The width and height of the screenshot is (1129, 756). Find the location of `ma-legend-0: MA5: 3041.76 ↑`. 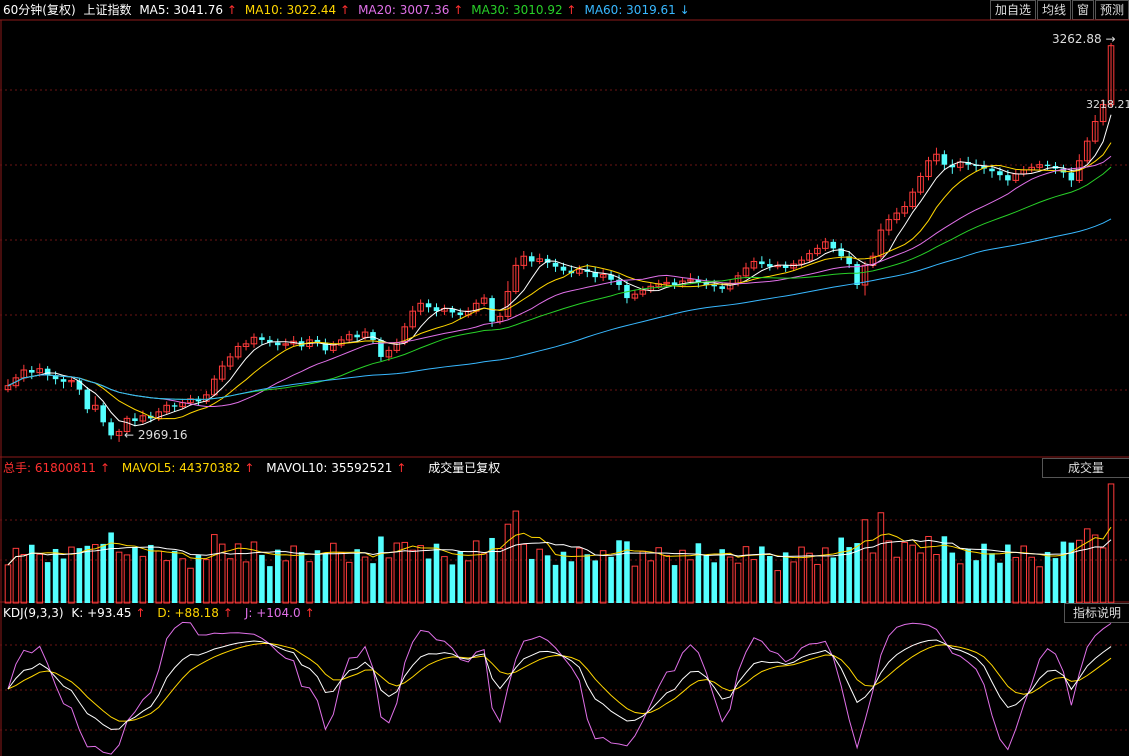

ma-legend-0: MA5: 3041.76 ↑ is located at coordinates (188, 10).